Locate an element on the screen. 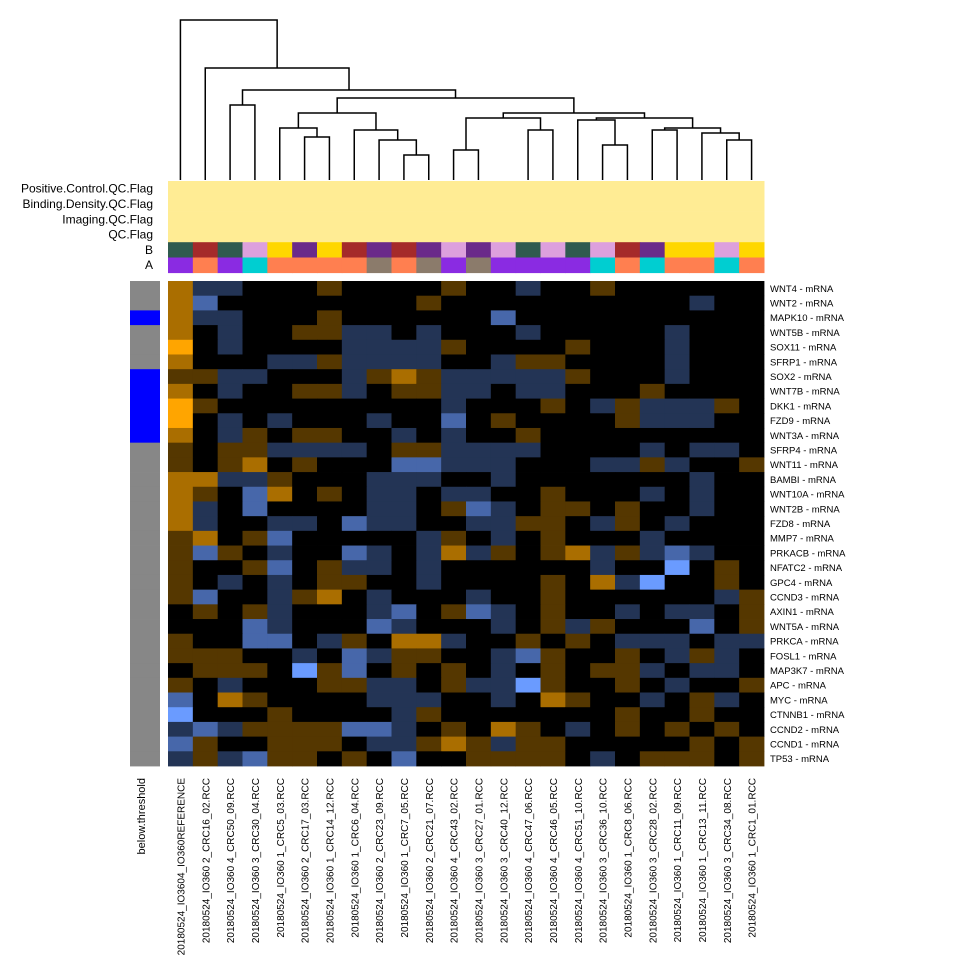 The width and height of the screenshot is (960, 965). annotation-label: Imaging.QC.Flag is located at coordinates (107, 219).